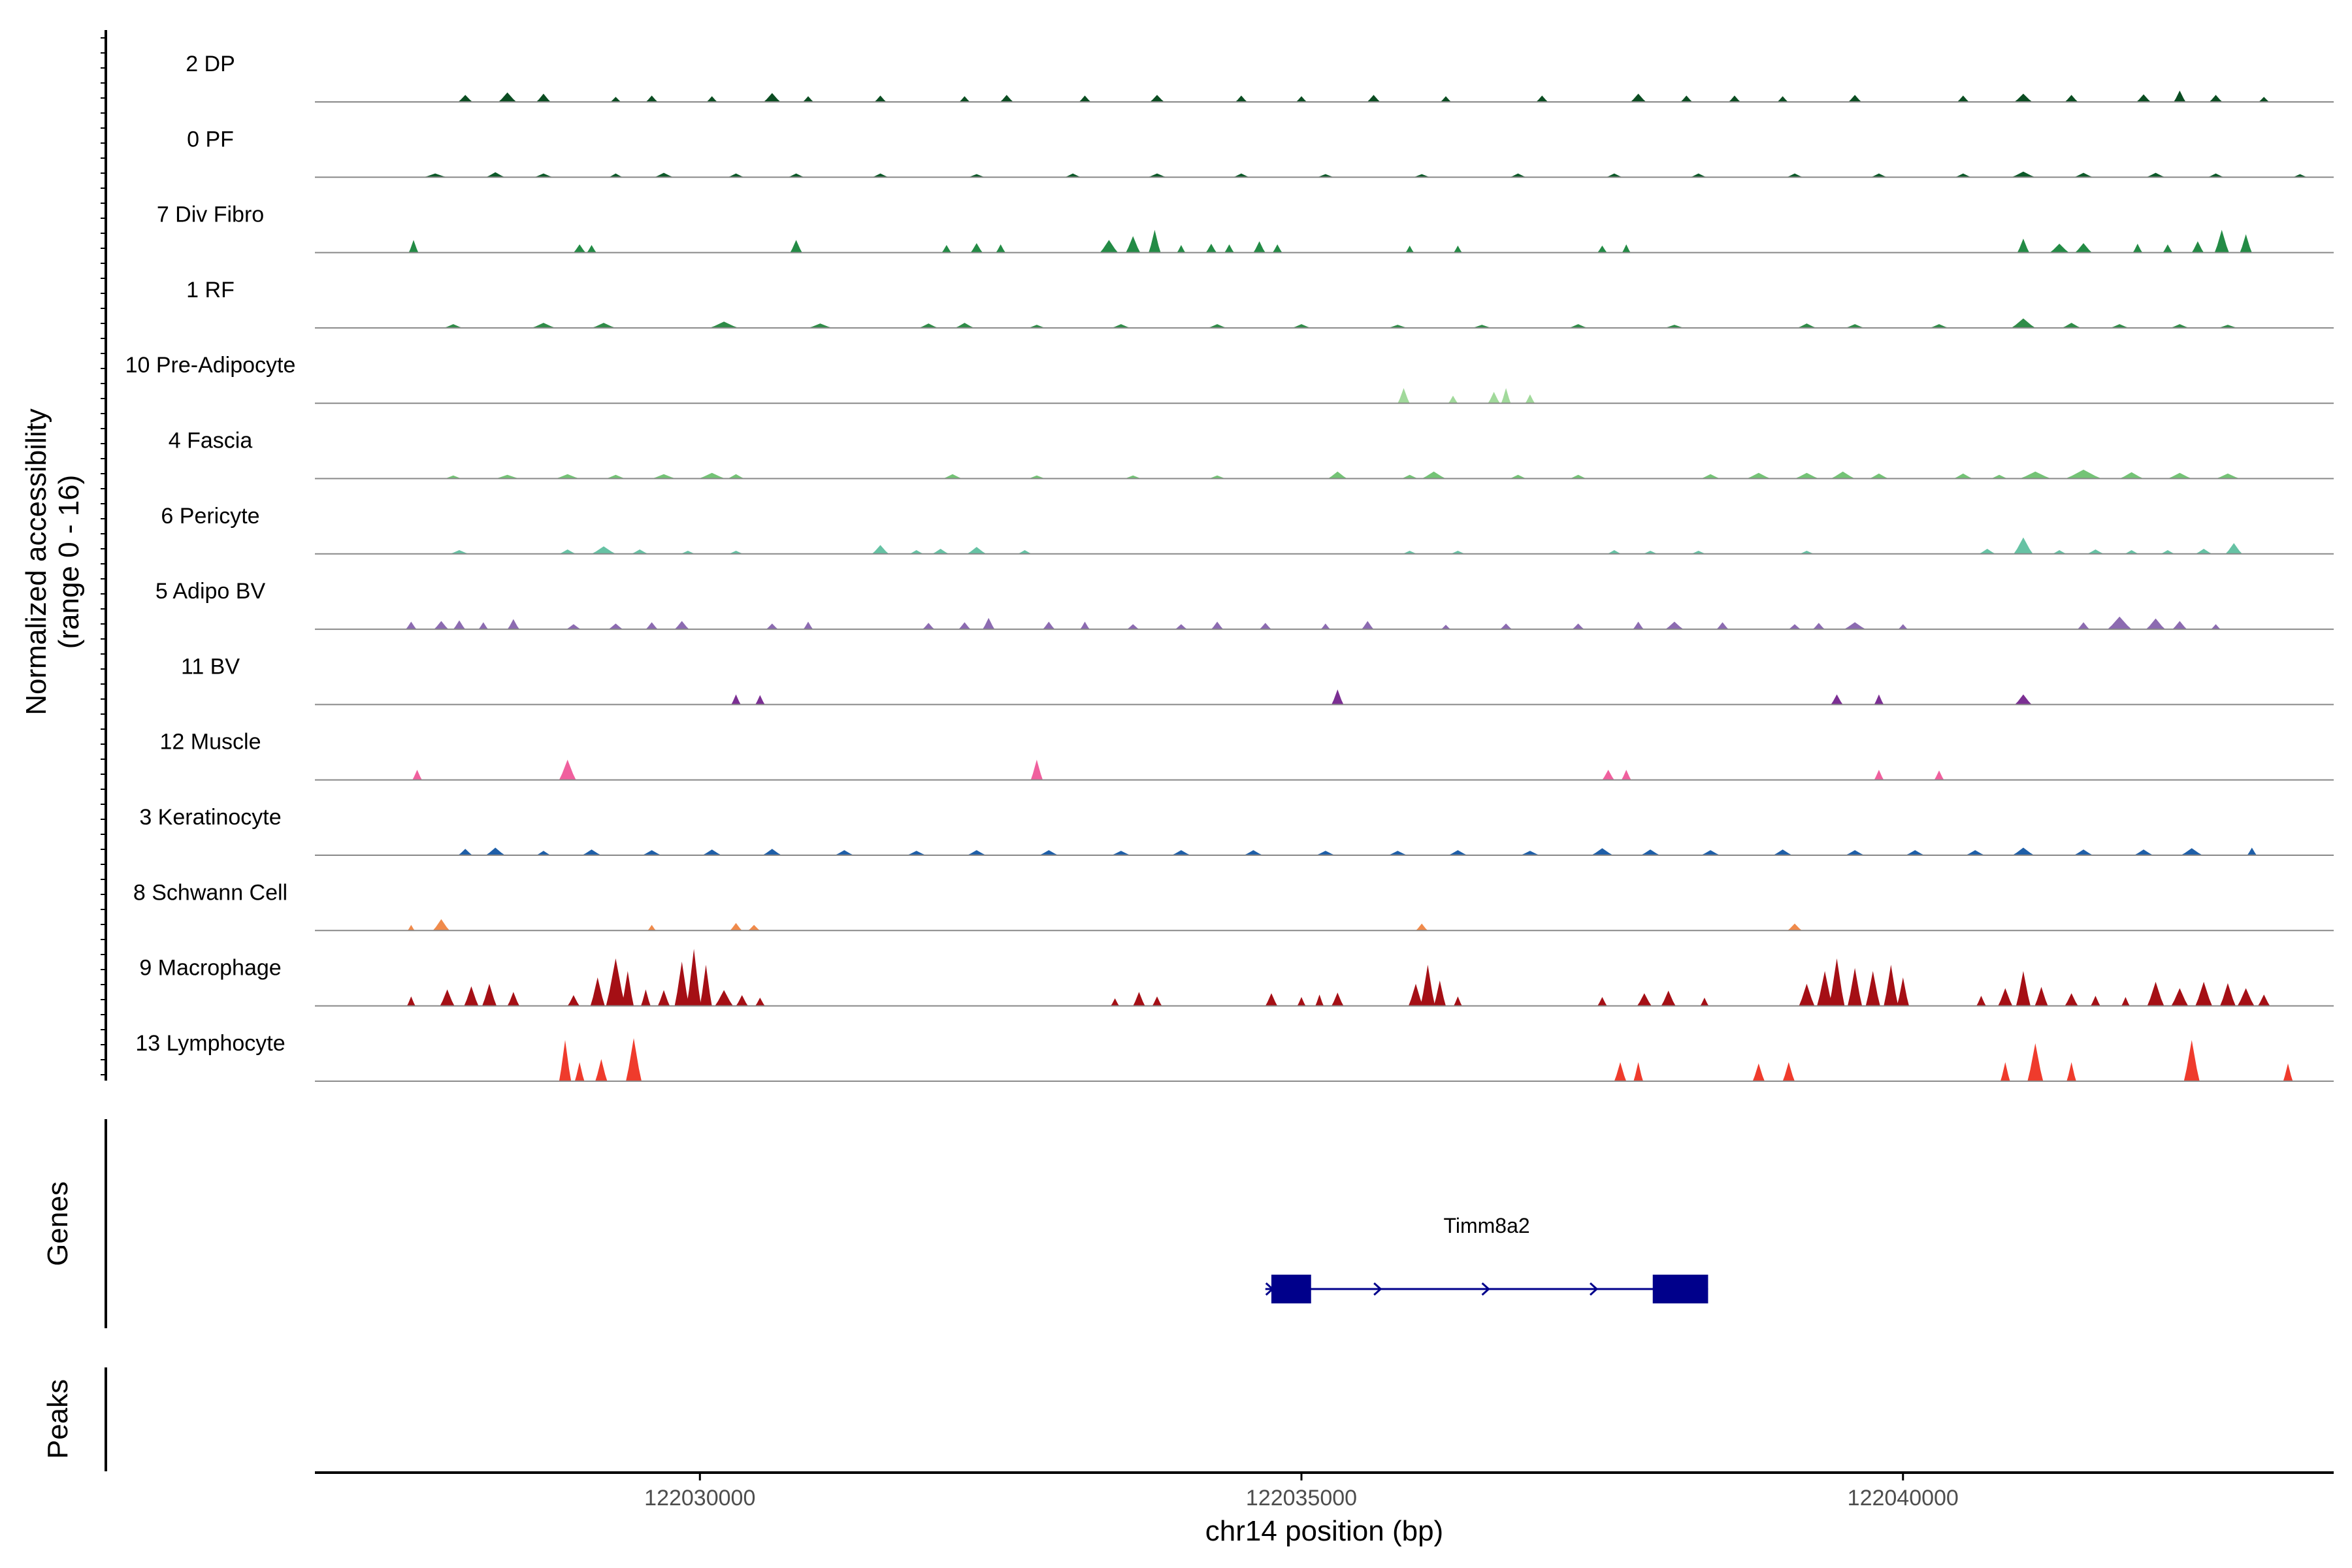  Describe the element at coordinates (211, 441) in the screenshot. I see `track-label: 4 Fascia` at that location.